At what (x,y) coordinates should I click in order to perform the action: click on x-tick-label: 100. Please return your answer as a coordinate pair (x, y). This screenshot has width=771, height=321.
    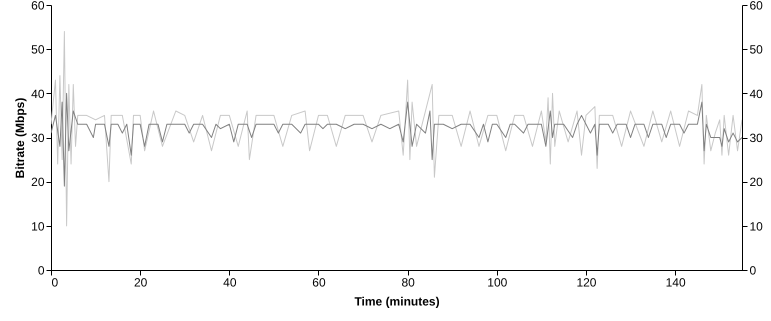
    Looking at the image, I should click on (497, 283).